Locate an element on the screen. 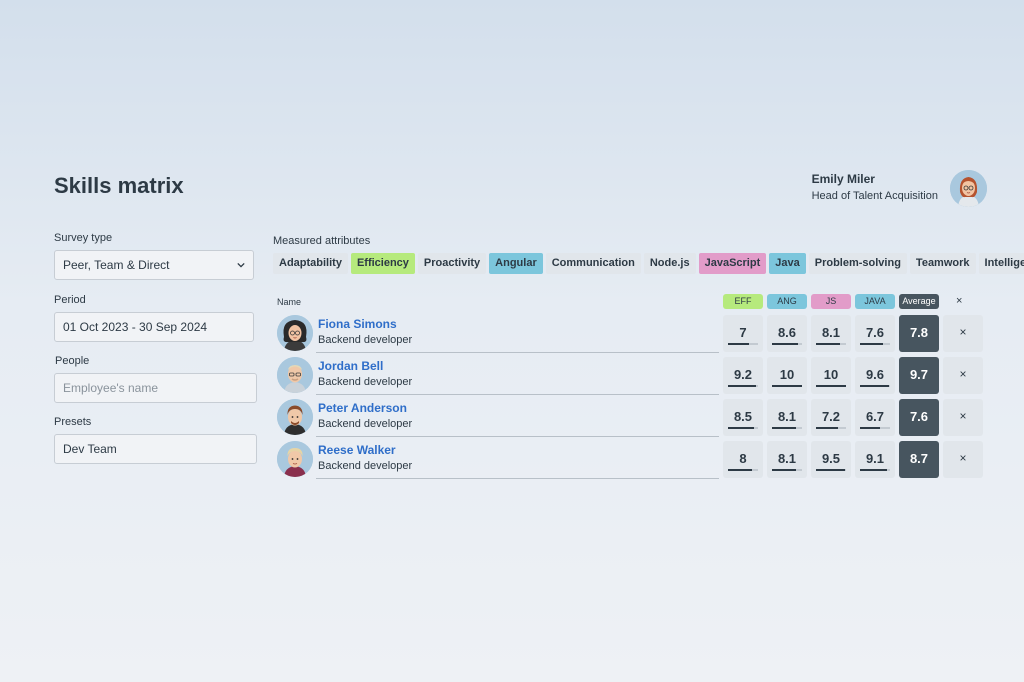  score-cell-js: 9.5 is located at coordinates (831, 459).